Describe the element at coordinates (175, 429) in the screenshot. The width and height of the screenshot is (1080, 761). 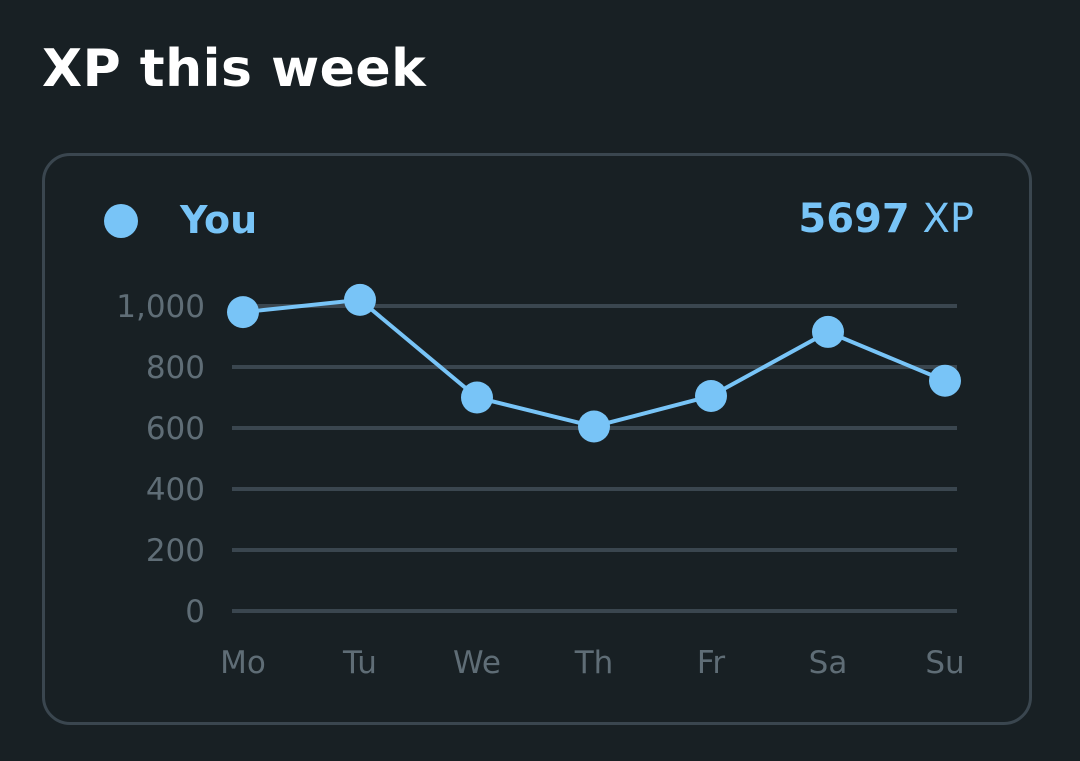
I see `y-tick-label: 600` at that location.